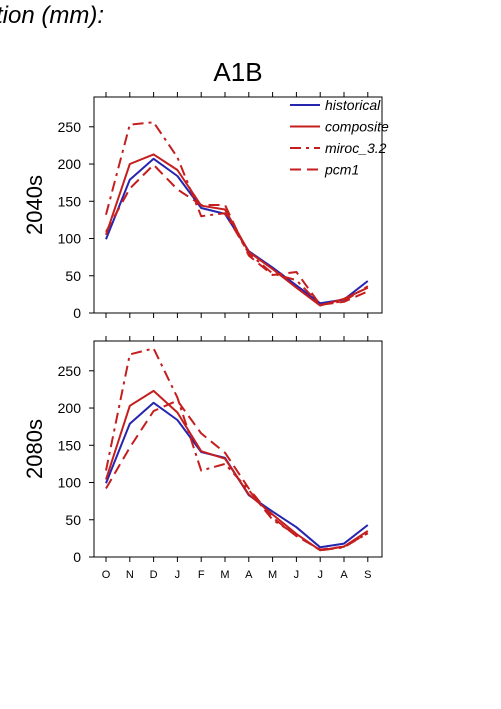  I want to click on x-tick-label: S, so click(367, 575).